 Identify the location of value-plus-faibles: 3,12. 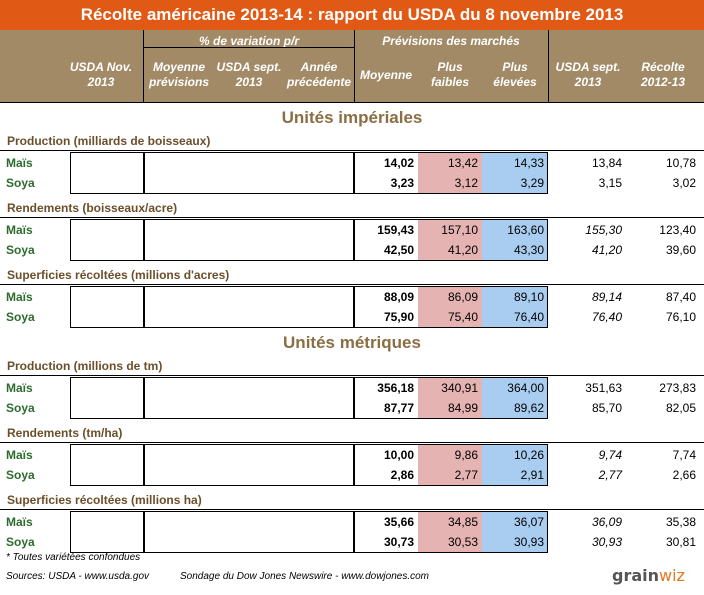
(466, 183).